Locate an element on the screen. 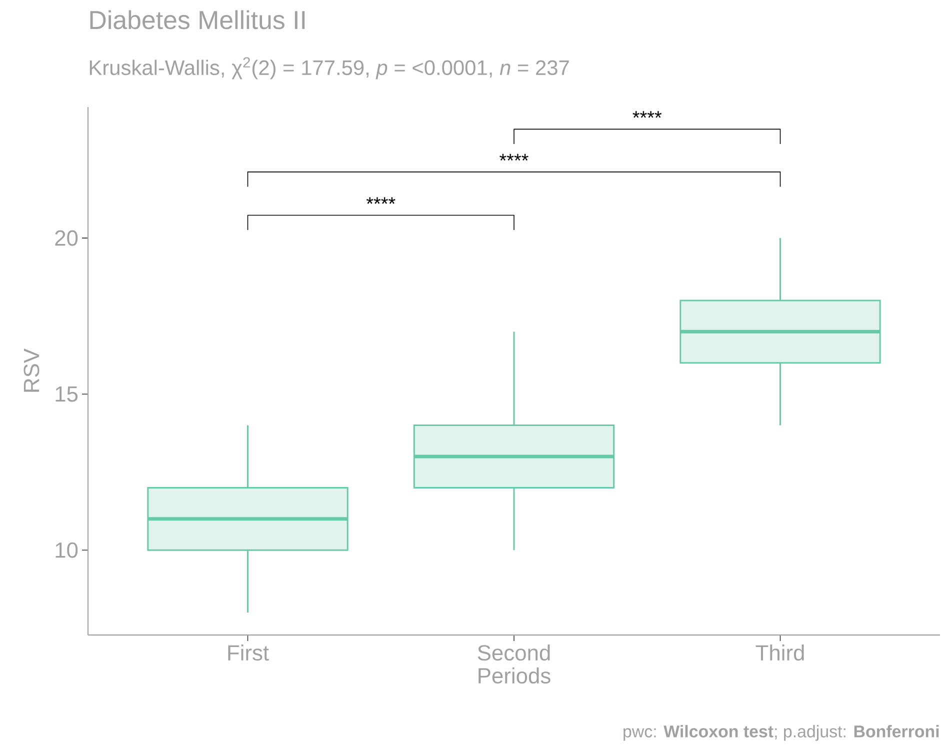 This screenshot has width=945, height=747. y-tick-label: 20 is located at coordinates (66, 238).